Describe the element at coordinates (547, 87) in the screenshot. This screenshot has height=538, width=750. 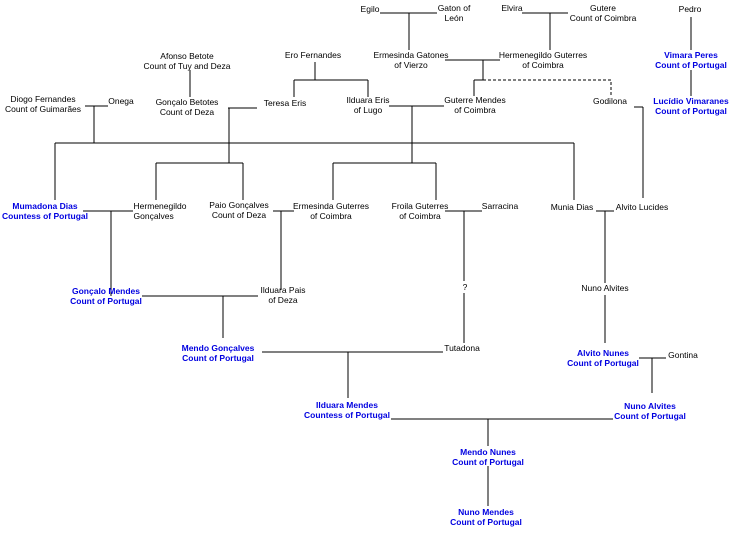
I see `dashed-connector` at that location.